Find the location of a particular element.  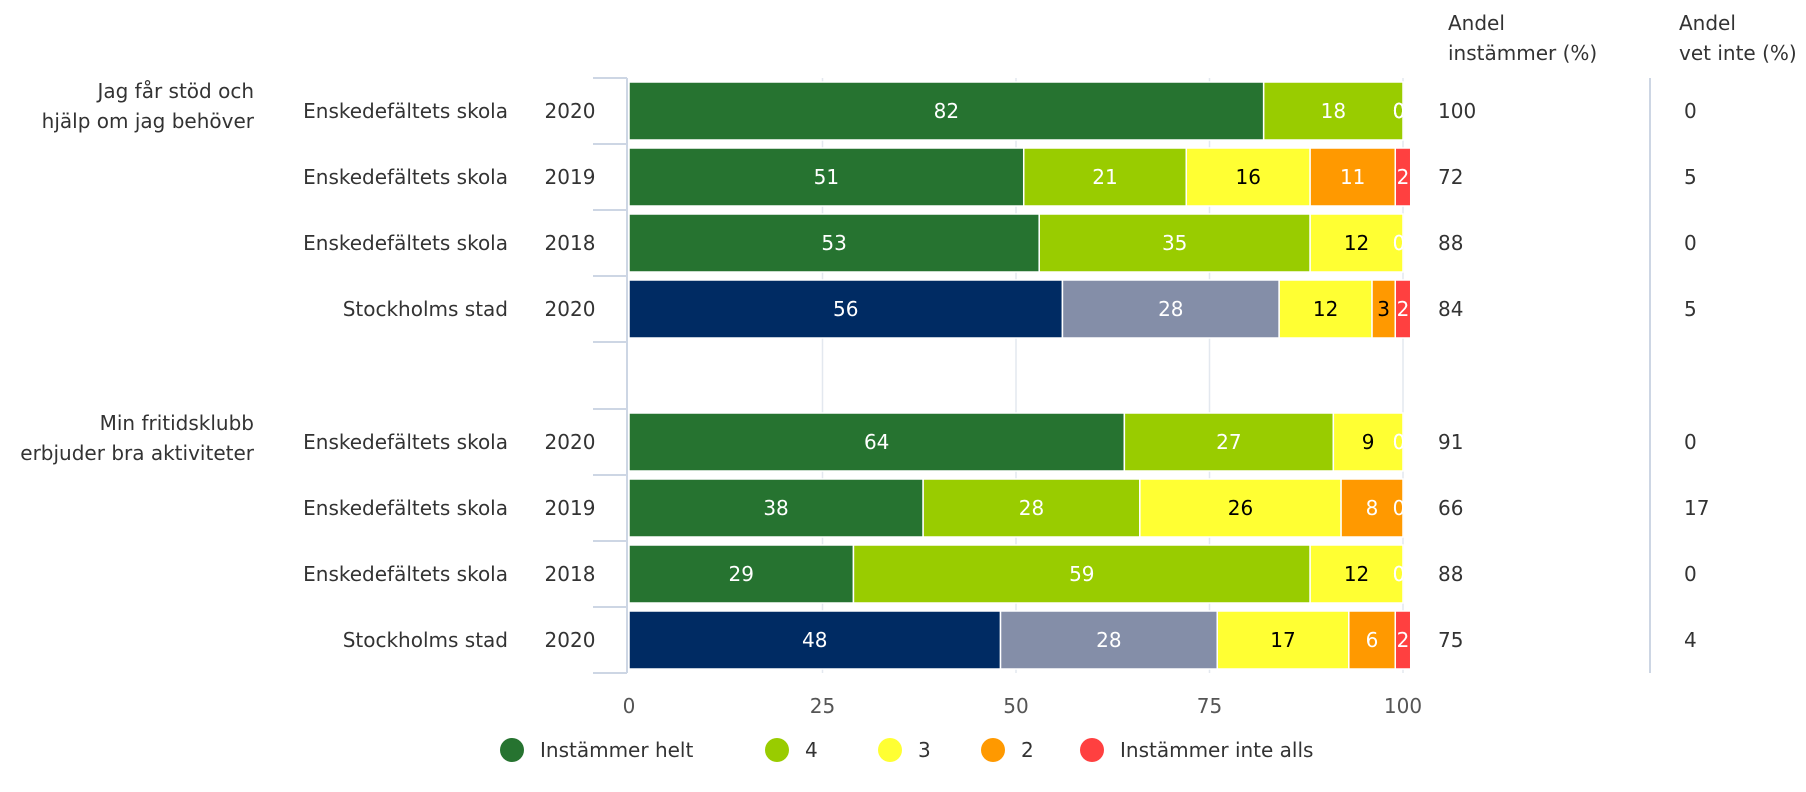

bar-value-label: 82 is located at coordinates (946, 111).